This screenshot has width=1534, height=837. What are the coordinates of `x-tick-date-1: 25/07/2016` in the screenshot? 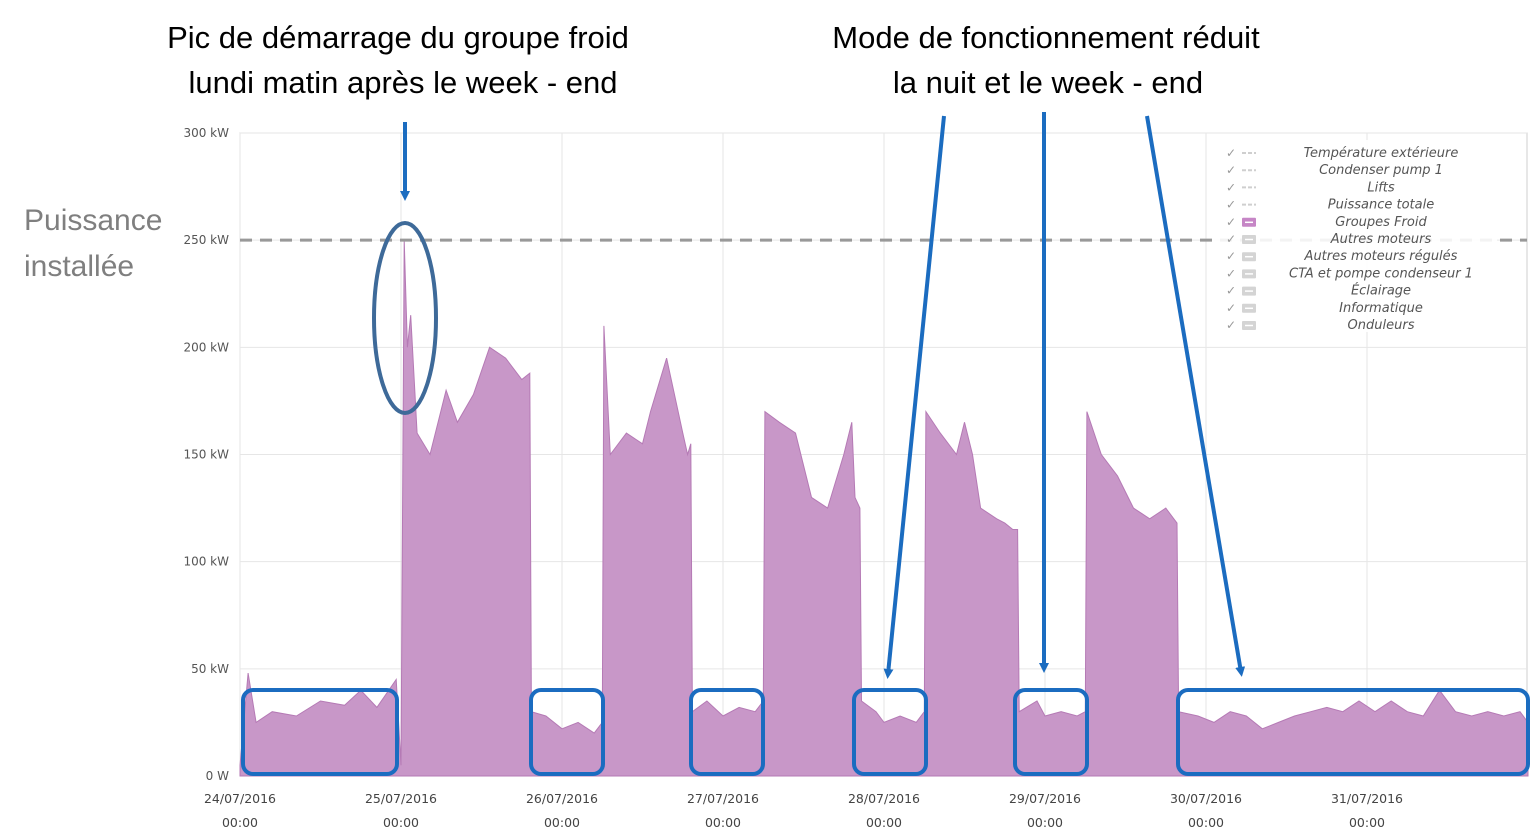 It's located at (401, 798).